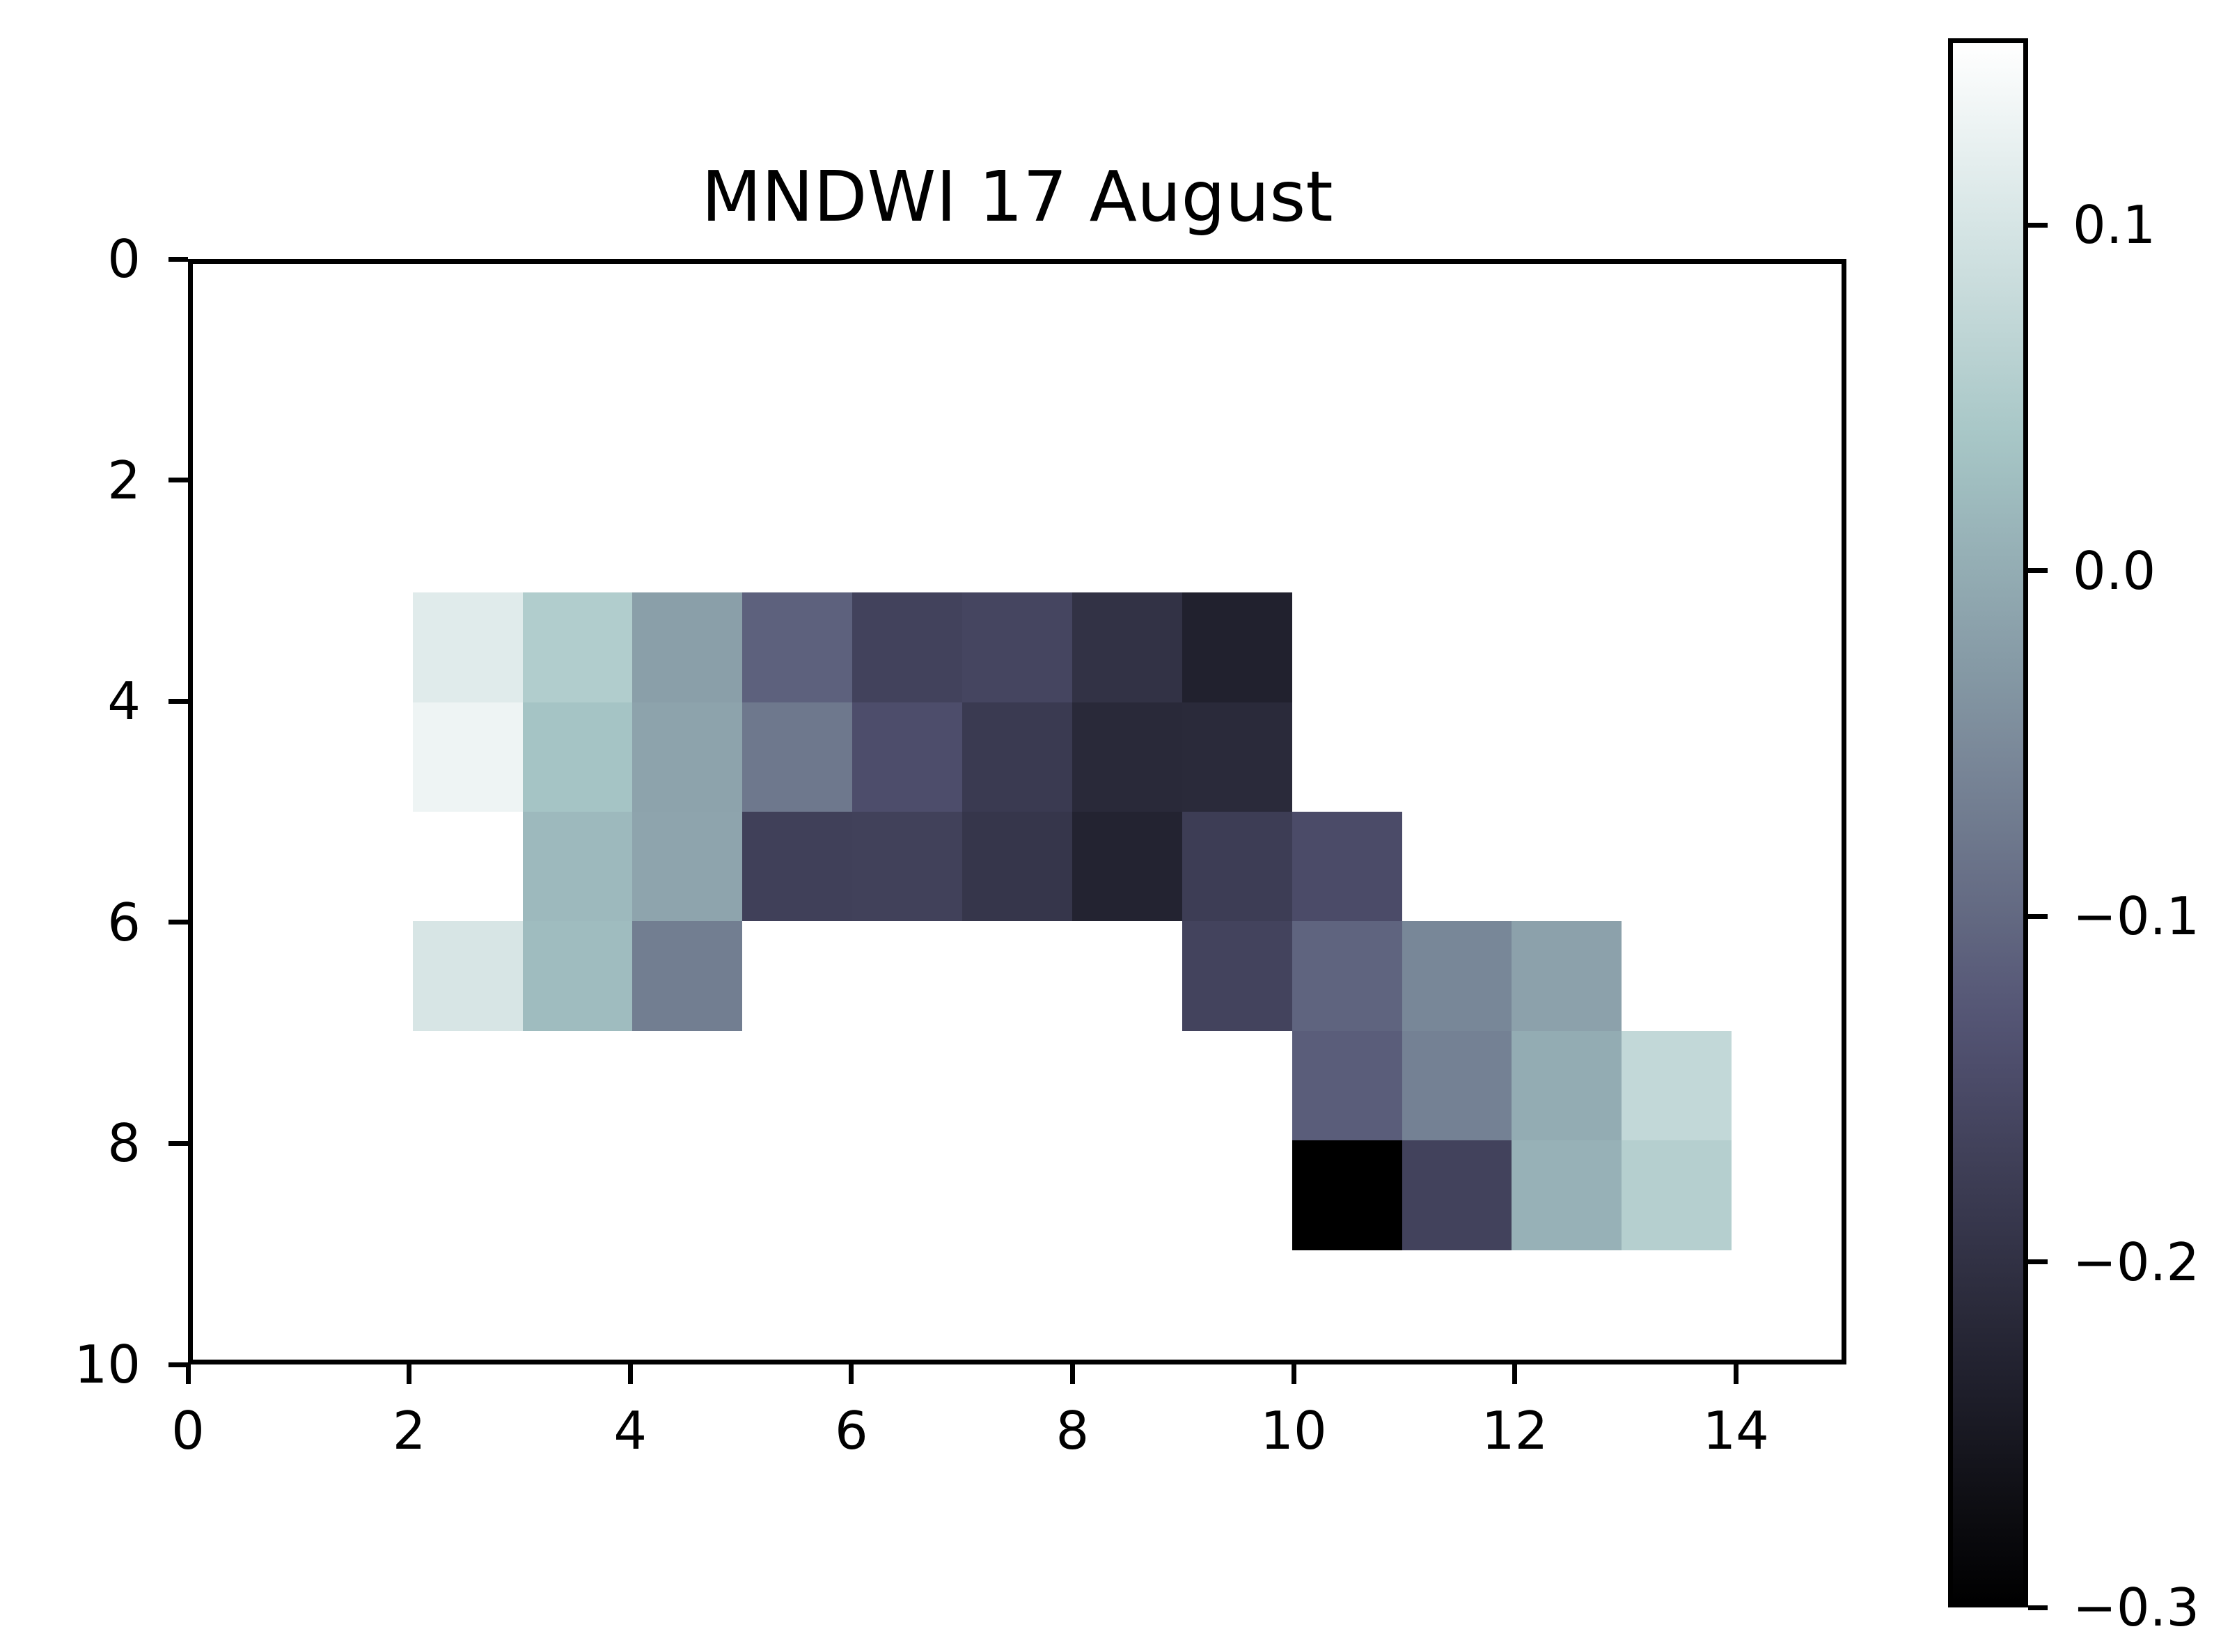  I want to click on y-tick-label: 8, so click(124, 1143).